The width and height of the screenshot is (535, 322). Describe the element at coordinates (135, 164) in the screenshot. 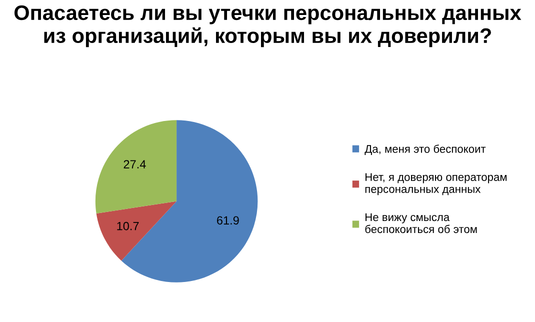

I see `data-label: 27.4` at that location.